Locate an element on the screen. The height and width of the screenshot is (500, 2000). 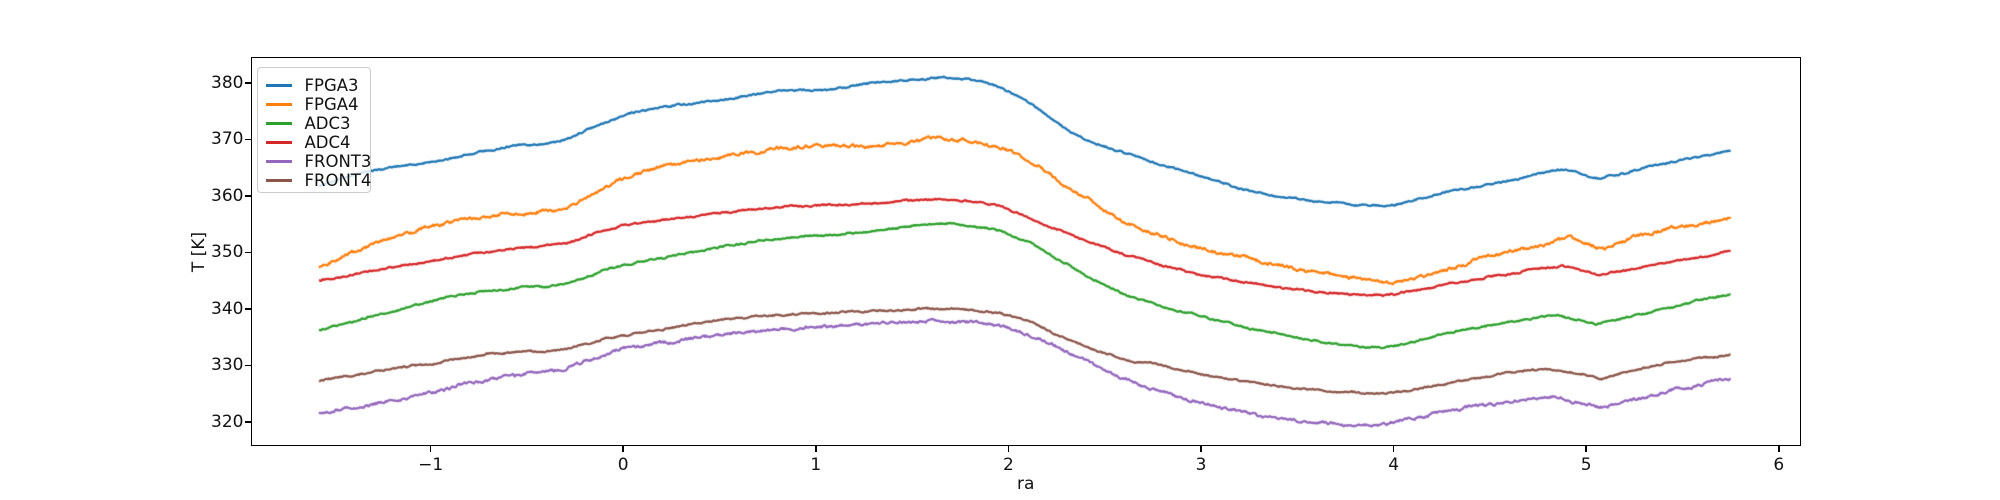
y-tick-label: 360 is located at coordinates (227, 195).